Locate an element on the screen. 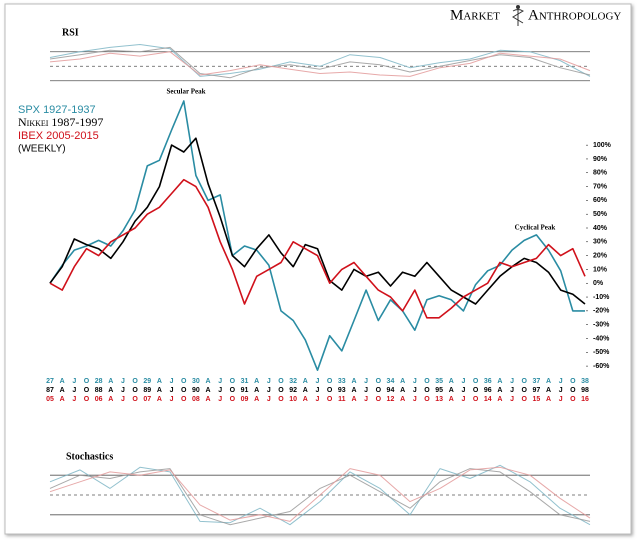 This screenshot has height=542, width=640. x-tick-label: 98 is located at coordinates (585, 390).